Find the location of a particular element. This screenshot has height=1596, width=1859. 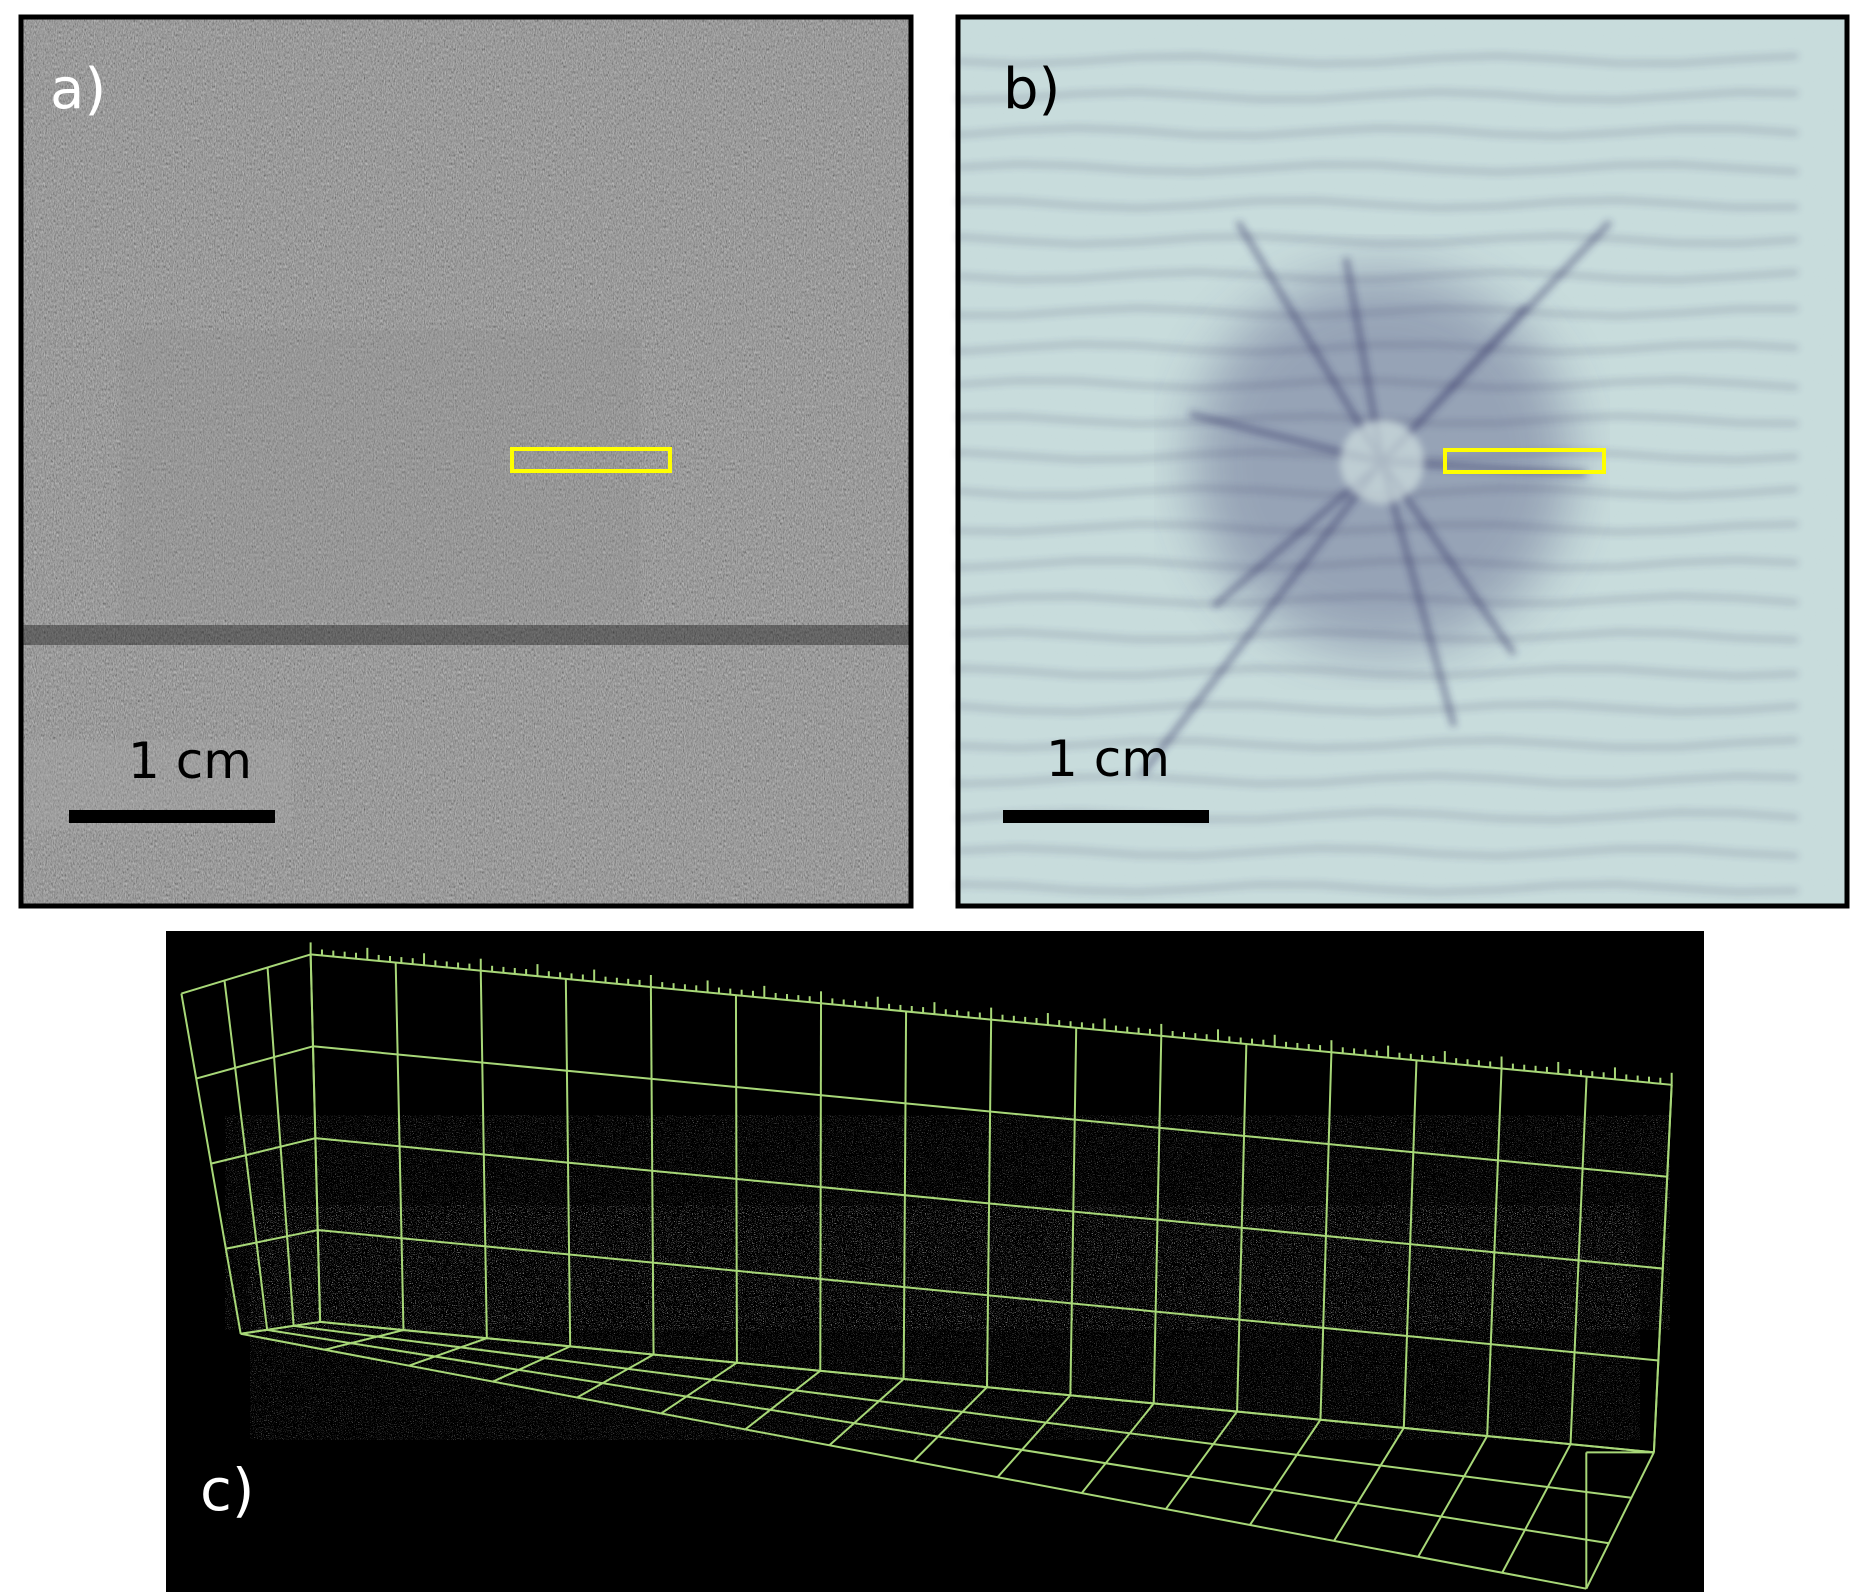

impact-center is located at coordinates (1382, 462).